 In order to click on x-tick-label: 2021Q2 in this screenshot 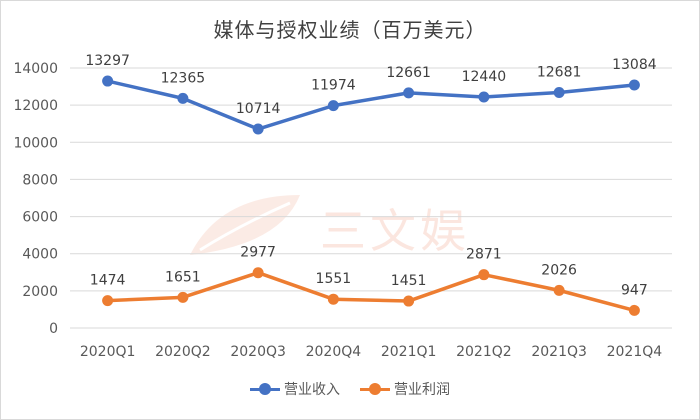, I will do `click(484, 352)`.